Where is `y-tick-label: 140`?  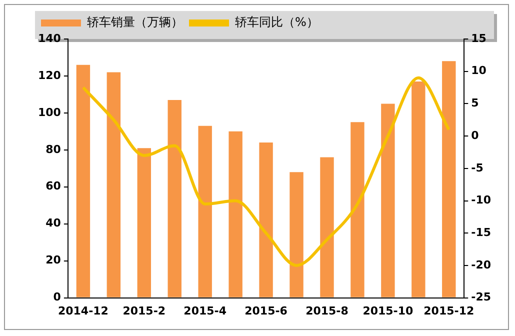 y-tick-label: 140 is located at coordinates (50, 38).